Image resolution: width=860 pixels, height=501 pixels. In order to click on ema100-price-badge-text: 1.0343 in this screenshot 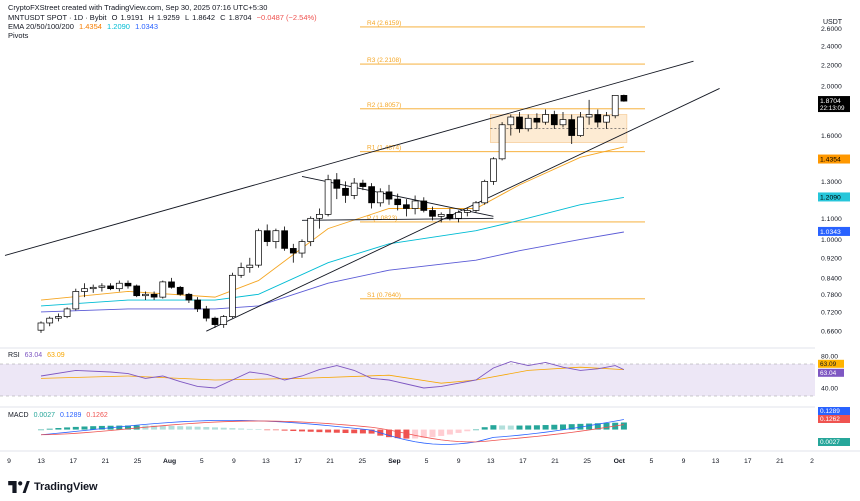, I will do `click(830, 232)`.